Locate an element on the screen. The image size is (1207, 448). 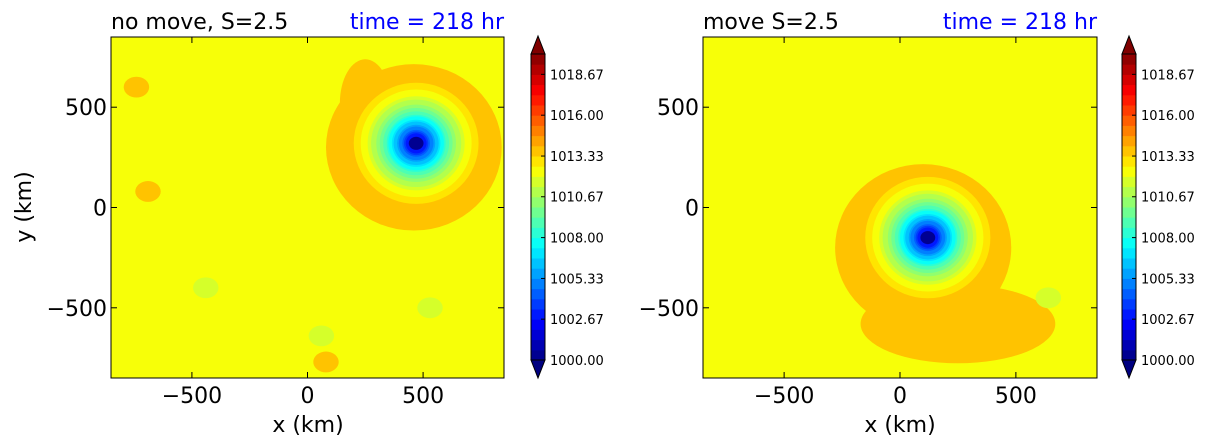
vortex-core is located at coordinates (416, 143).